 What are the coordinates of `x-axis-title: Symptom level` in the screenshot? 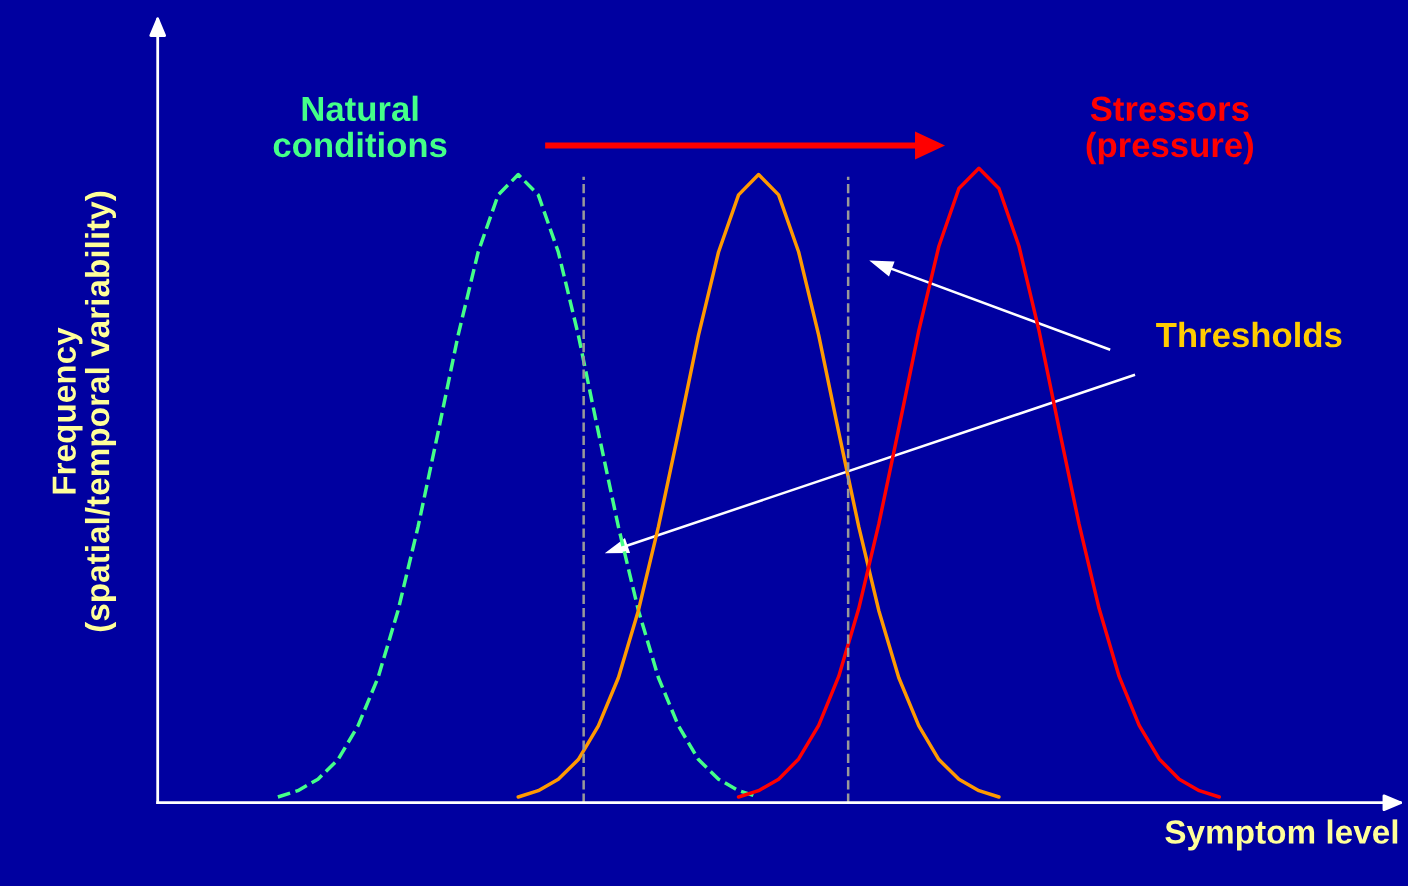 It's located at (1281, 835).